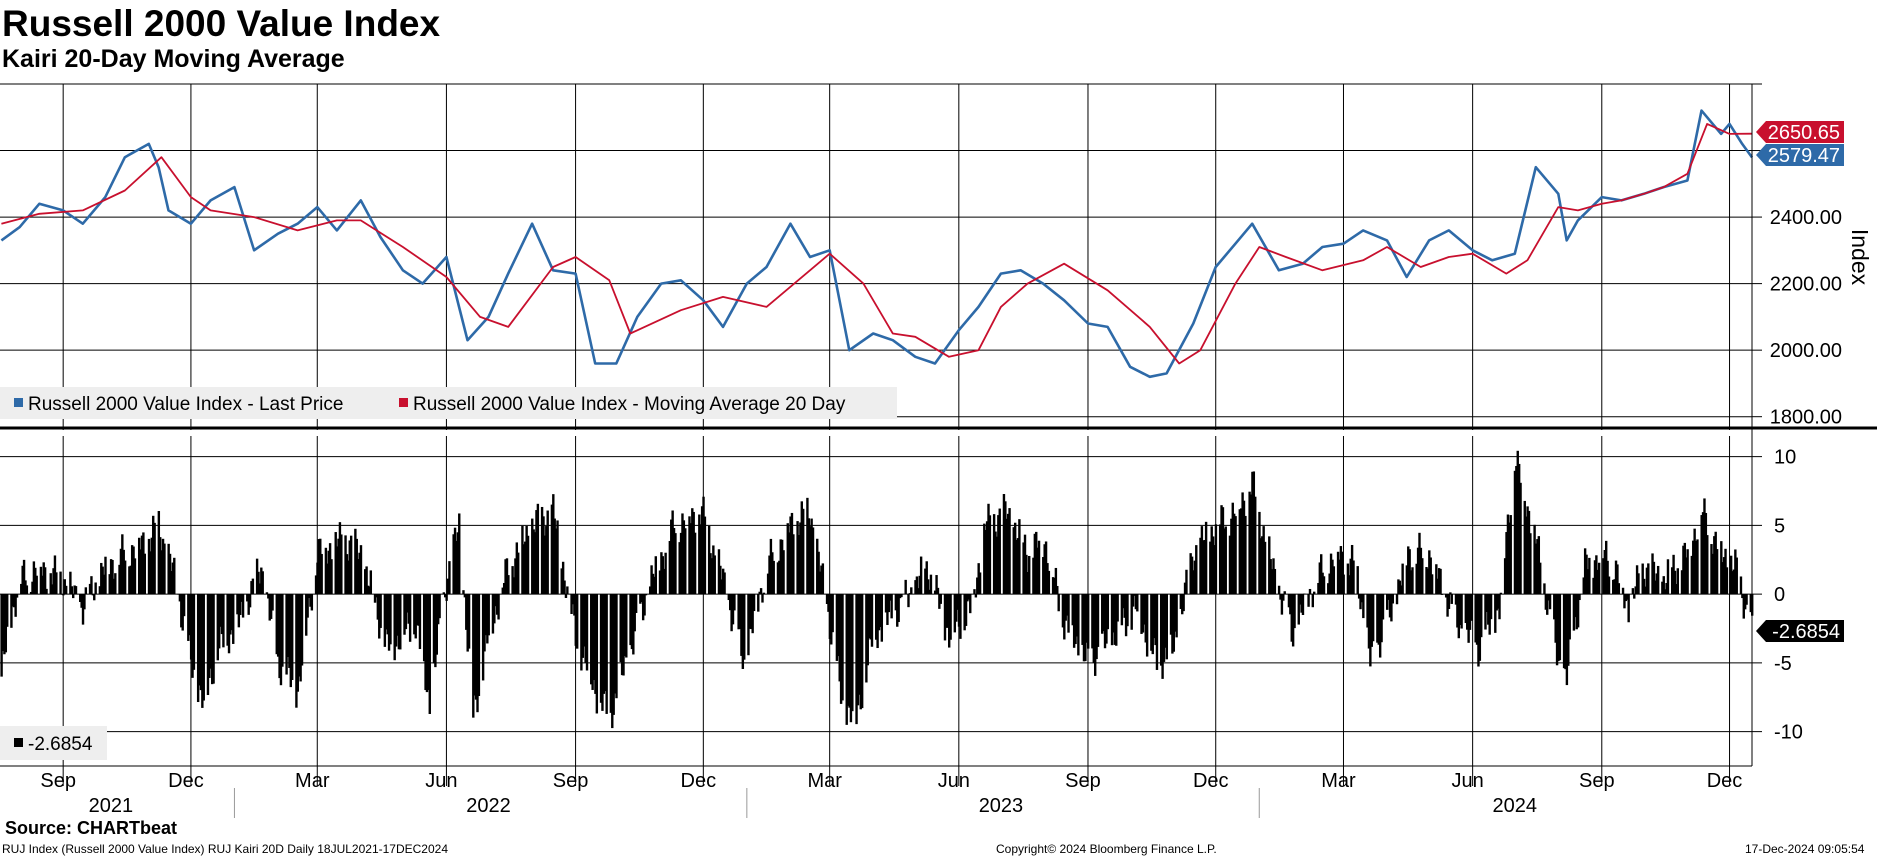 The width and height of the screenshot is (1877, 859). I want to click on price-last-value-tag-text: 2579.47, so click(1804, 156).